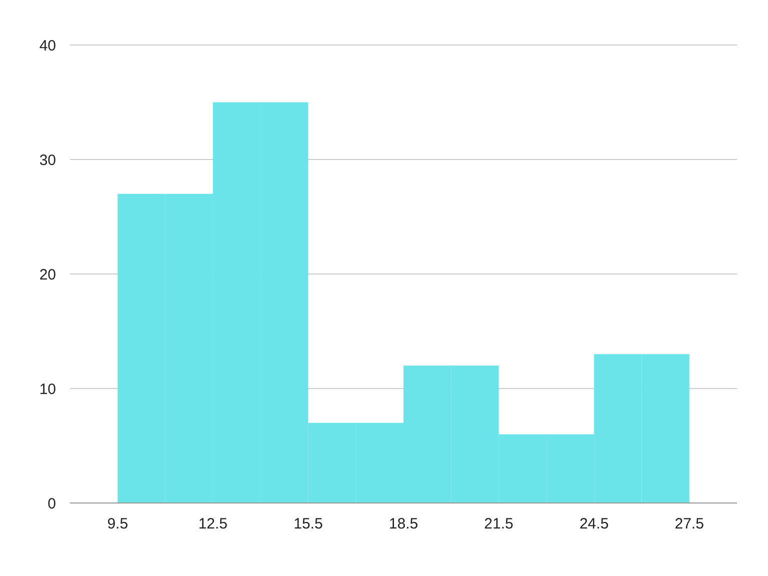 The image size is (768, 576). I want to click on x-tick-label: 24.5, so click(594, 523).